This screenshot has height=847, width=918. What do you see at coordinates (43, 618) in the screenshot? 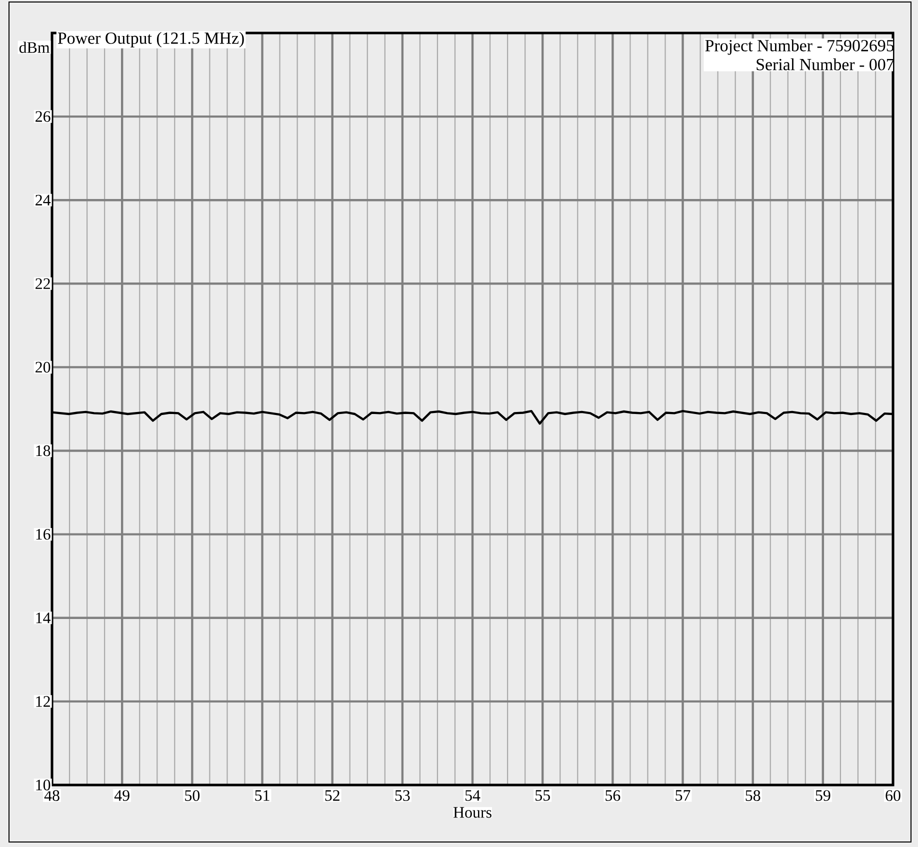
I see `y-tick-label: 14` at bounding box center [43, 618].